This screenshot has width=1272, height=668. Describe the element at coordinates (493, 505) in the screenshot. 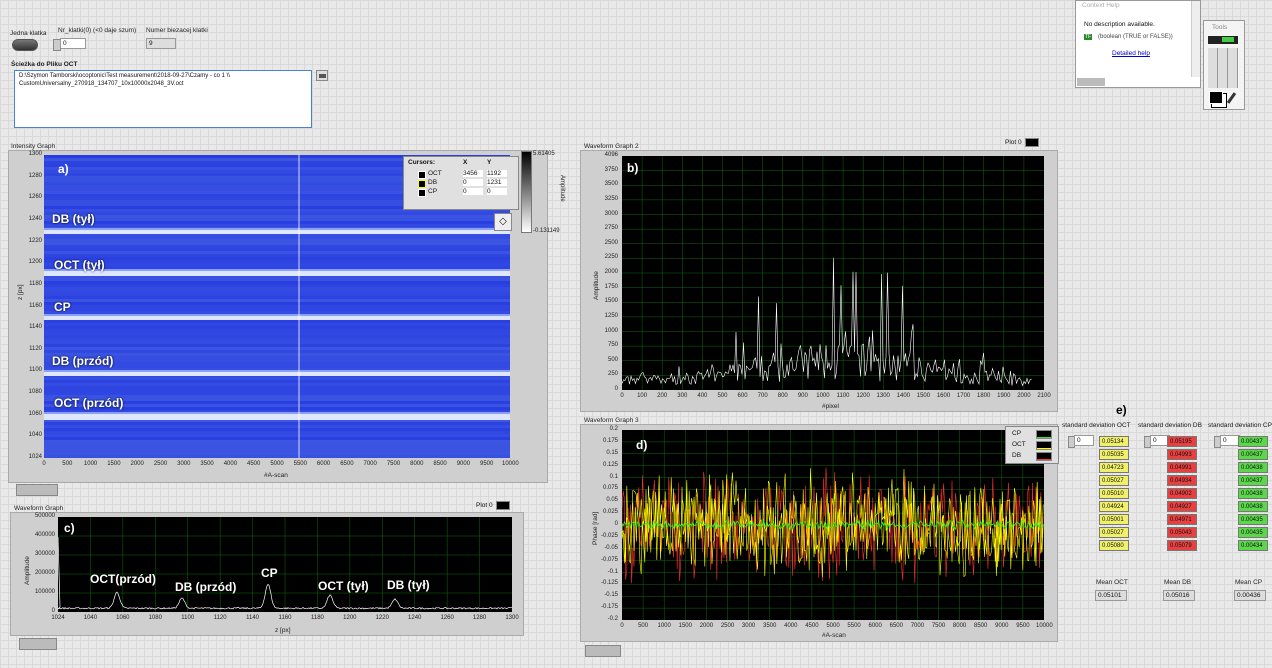

I see `wg1-plot-legend: Plot 0` at that location.